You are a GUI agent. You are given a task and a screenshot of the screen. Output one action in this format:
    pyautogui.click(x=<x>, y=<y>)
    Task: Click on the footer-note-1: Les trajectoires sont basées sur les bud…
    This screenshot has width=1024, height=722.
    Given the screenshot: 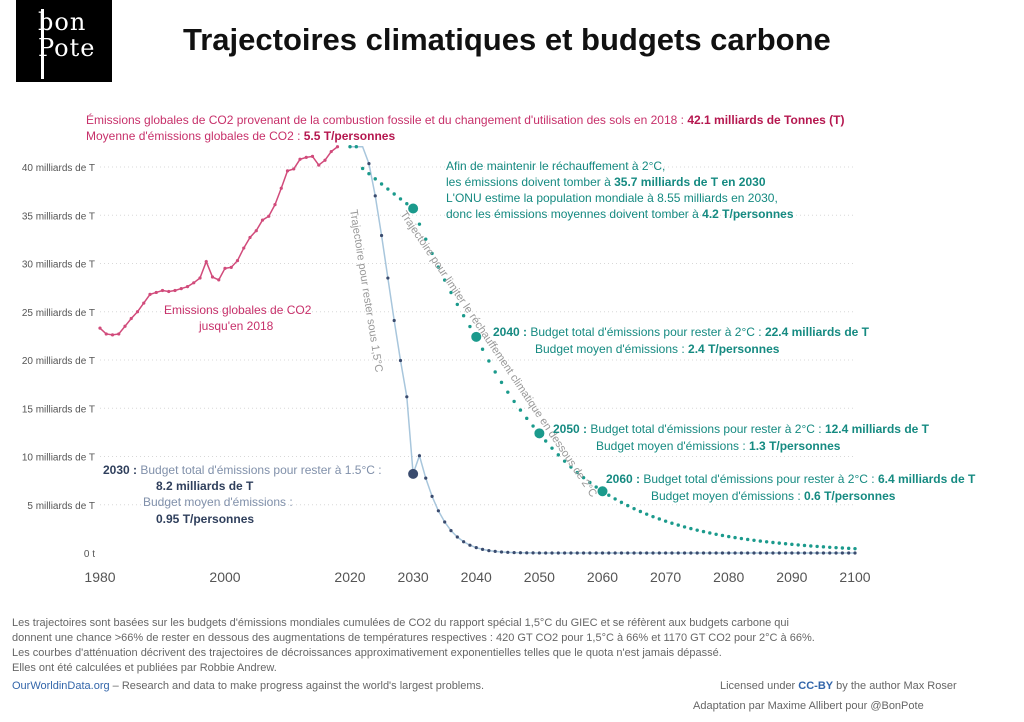 What is the action you would take?
    pyautogui.click(x=400, y=623)
    